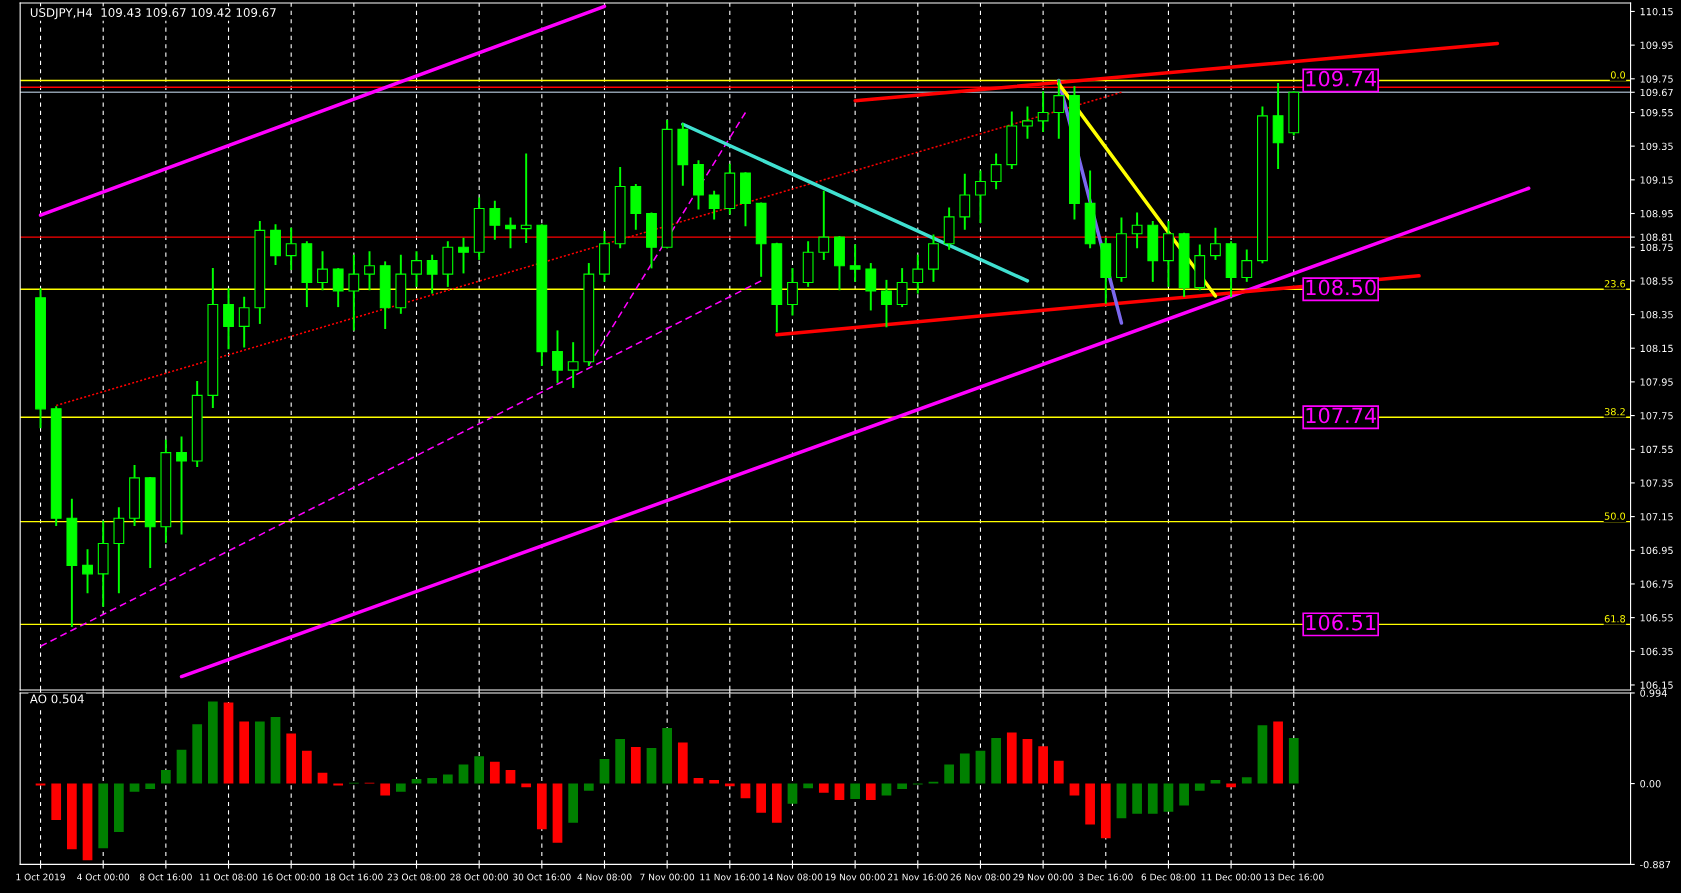  Describe the element at coordinates (165, 877) in the screenshot. I see `x-tick-label: 8 Oct 16:00` at that location.